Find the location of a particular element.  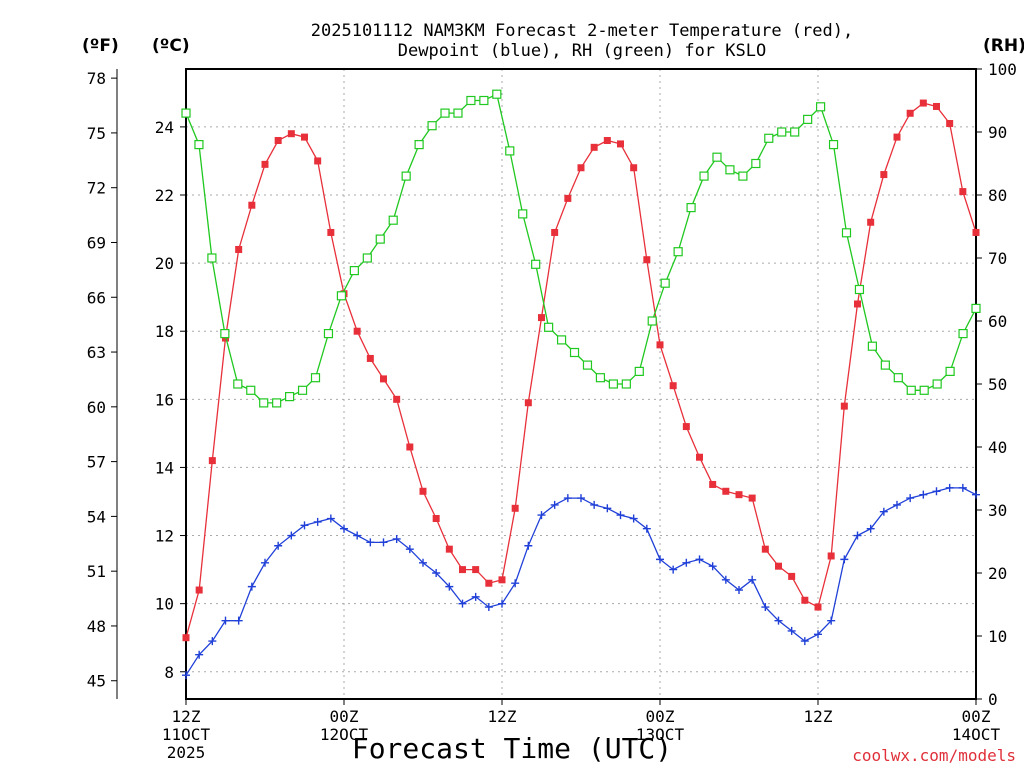

time-tick-label: 11OCT is located at coordinates (186, 734).